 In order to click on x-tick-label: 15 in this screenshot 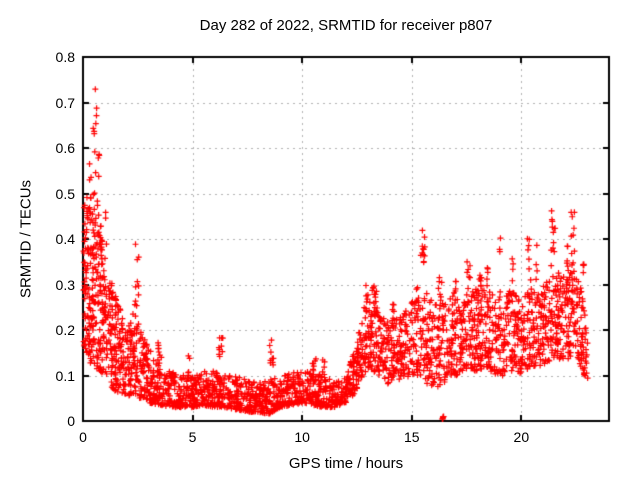, I will do `click(411, 437)`.